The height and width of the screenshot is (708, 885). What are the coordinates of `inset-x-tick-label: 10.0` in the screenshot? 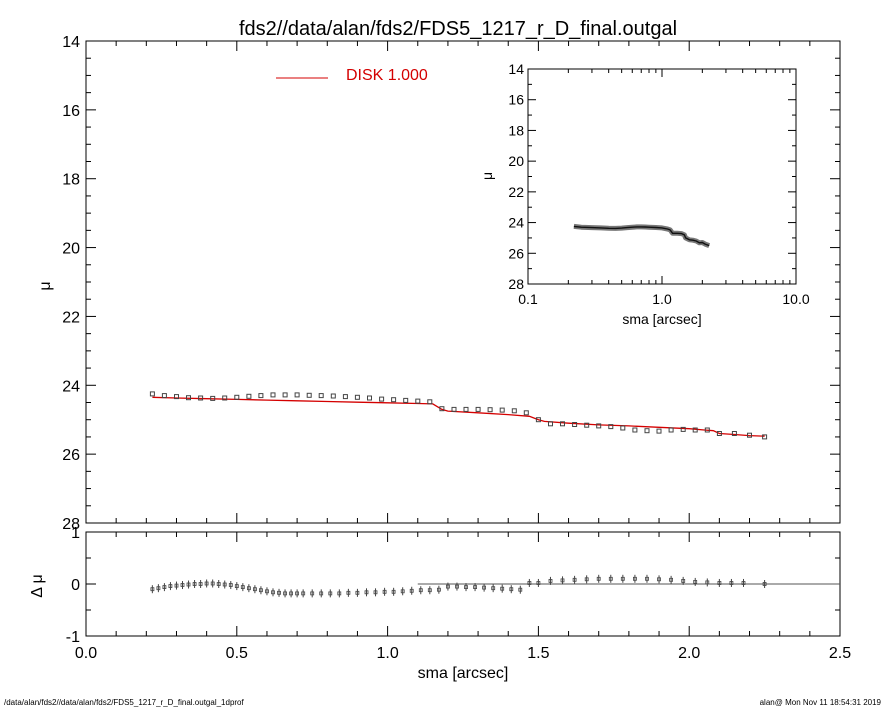 It's located at (795, 299).